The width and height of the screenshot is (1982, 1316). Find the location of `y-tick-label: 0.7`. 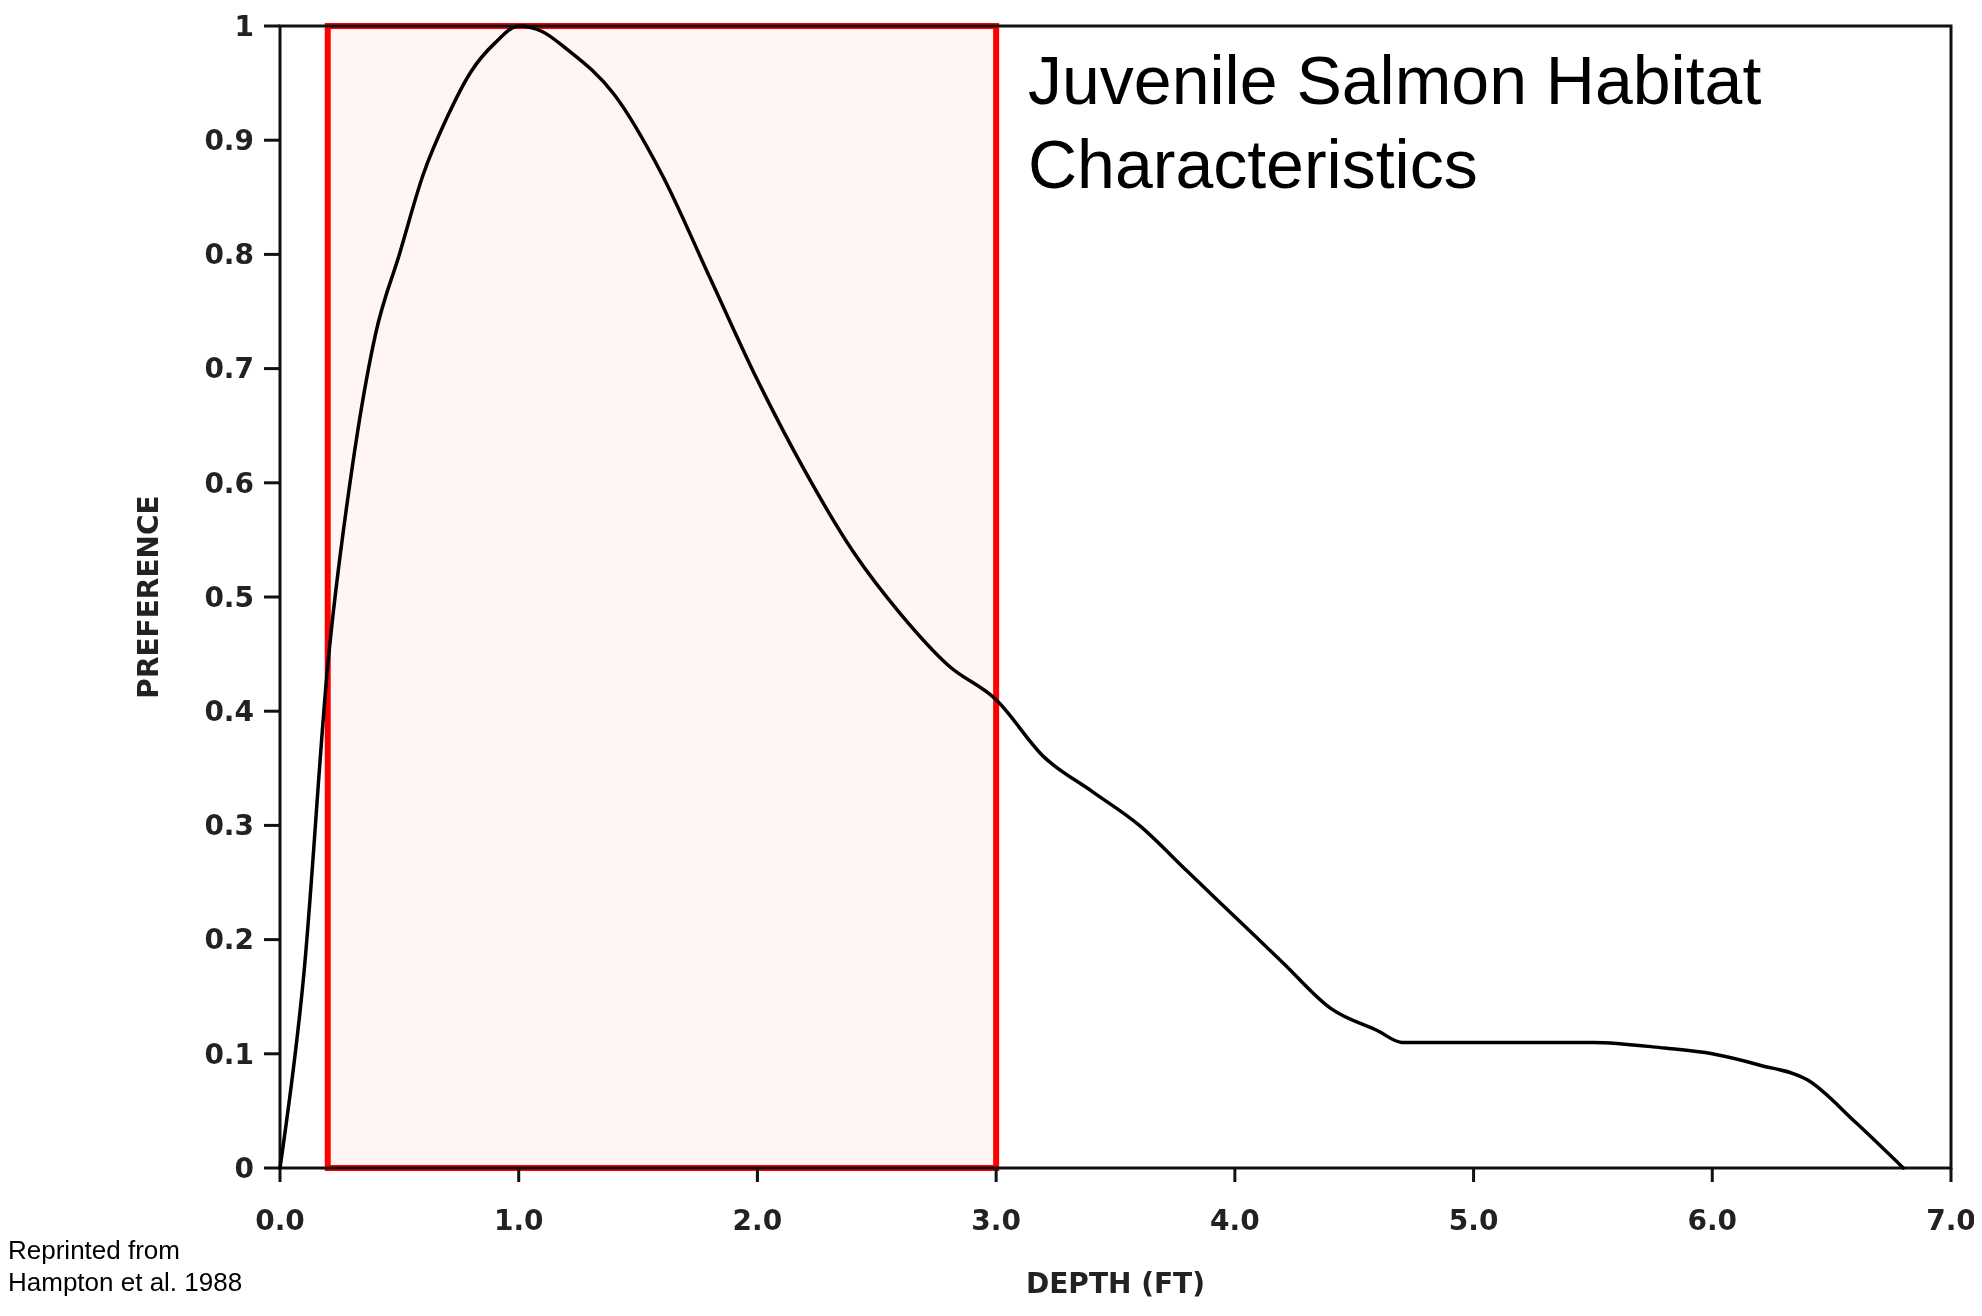

y-tick-label: 0.7 is located at coordinates (229, 369).